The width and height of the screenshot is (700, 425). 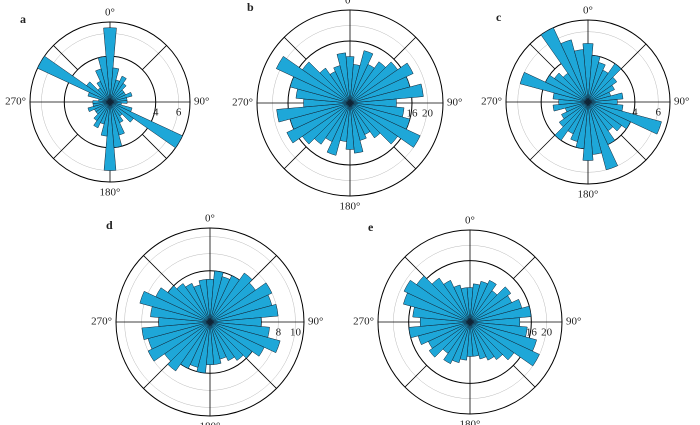 I want to click on panel-label: a, so click(x=23, y=19).